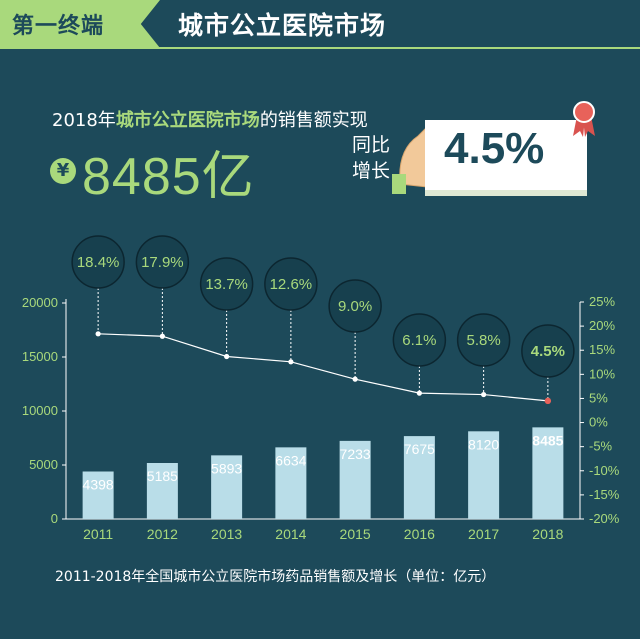 The height and width of the screenshot is (639, 640). I want to click on growth-rate-label: 4.5%, so click(548, 351).